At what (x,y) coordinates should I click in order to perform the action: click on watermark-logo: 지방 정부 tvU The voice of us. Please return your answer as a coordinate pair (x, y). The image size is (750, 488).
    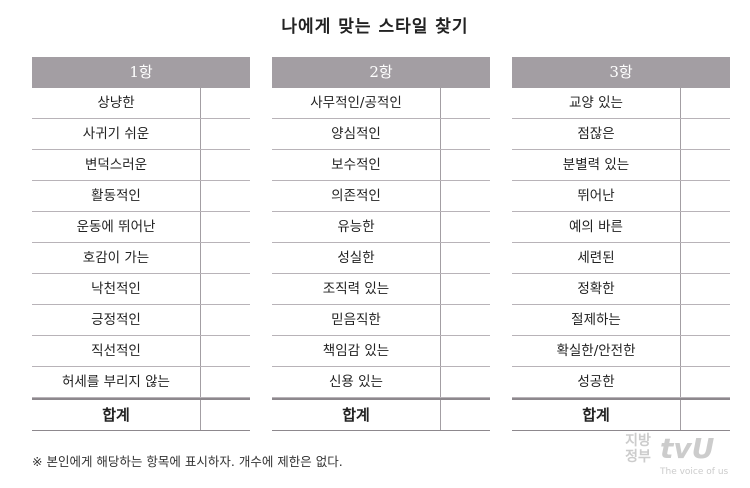
    Looking at the image, I should click on (675, 455).